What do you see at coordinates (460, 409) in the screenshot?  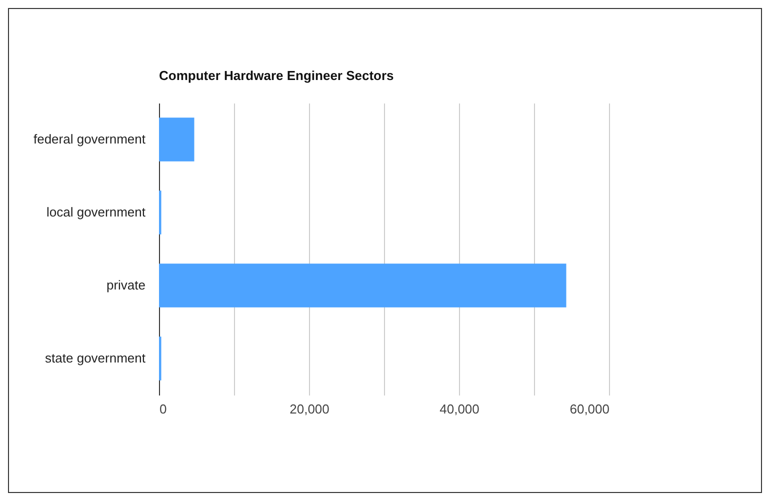 I see `x-tick-label: 40,000` at bounding box center [460, 409].